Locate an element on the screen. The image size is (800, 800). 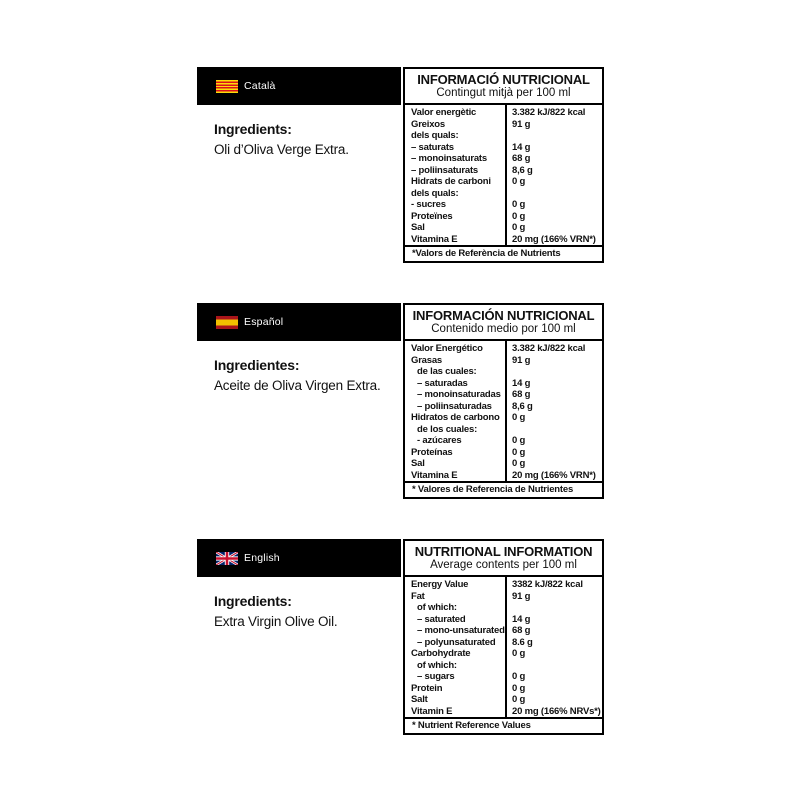
nutrient-row: Fat 91 g is located at coordinates (503, 597).